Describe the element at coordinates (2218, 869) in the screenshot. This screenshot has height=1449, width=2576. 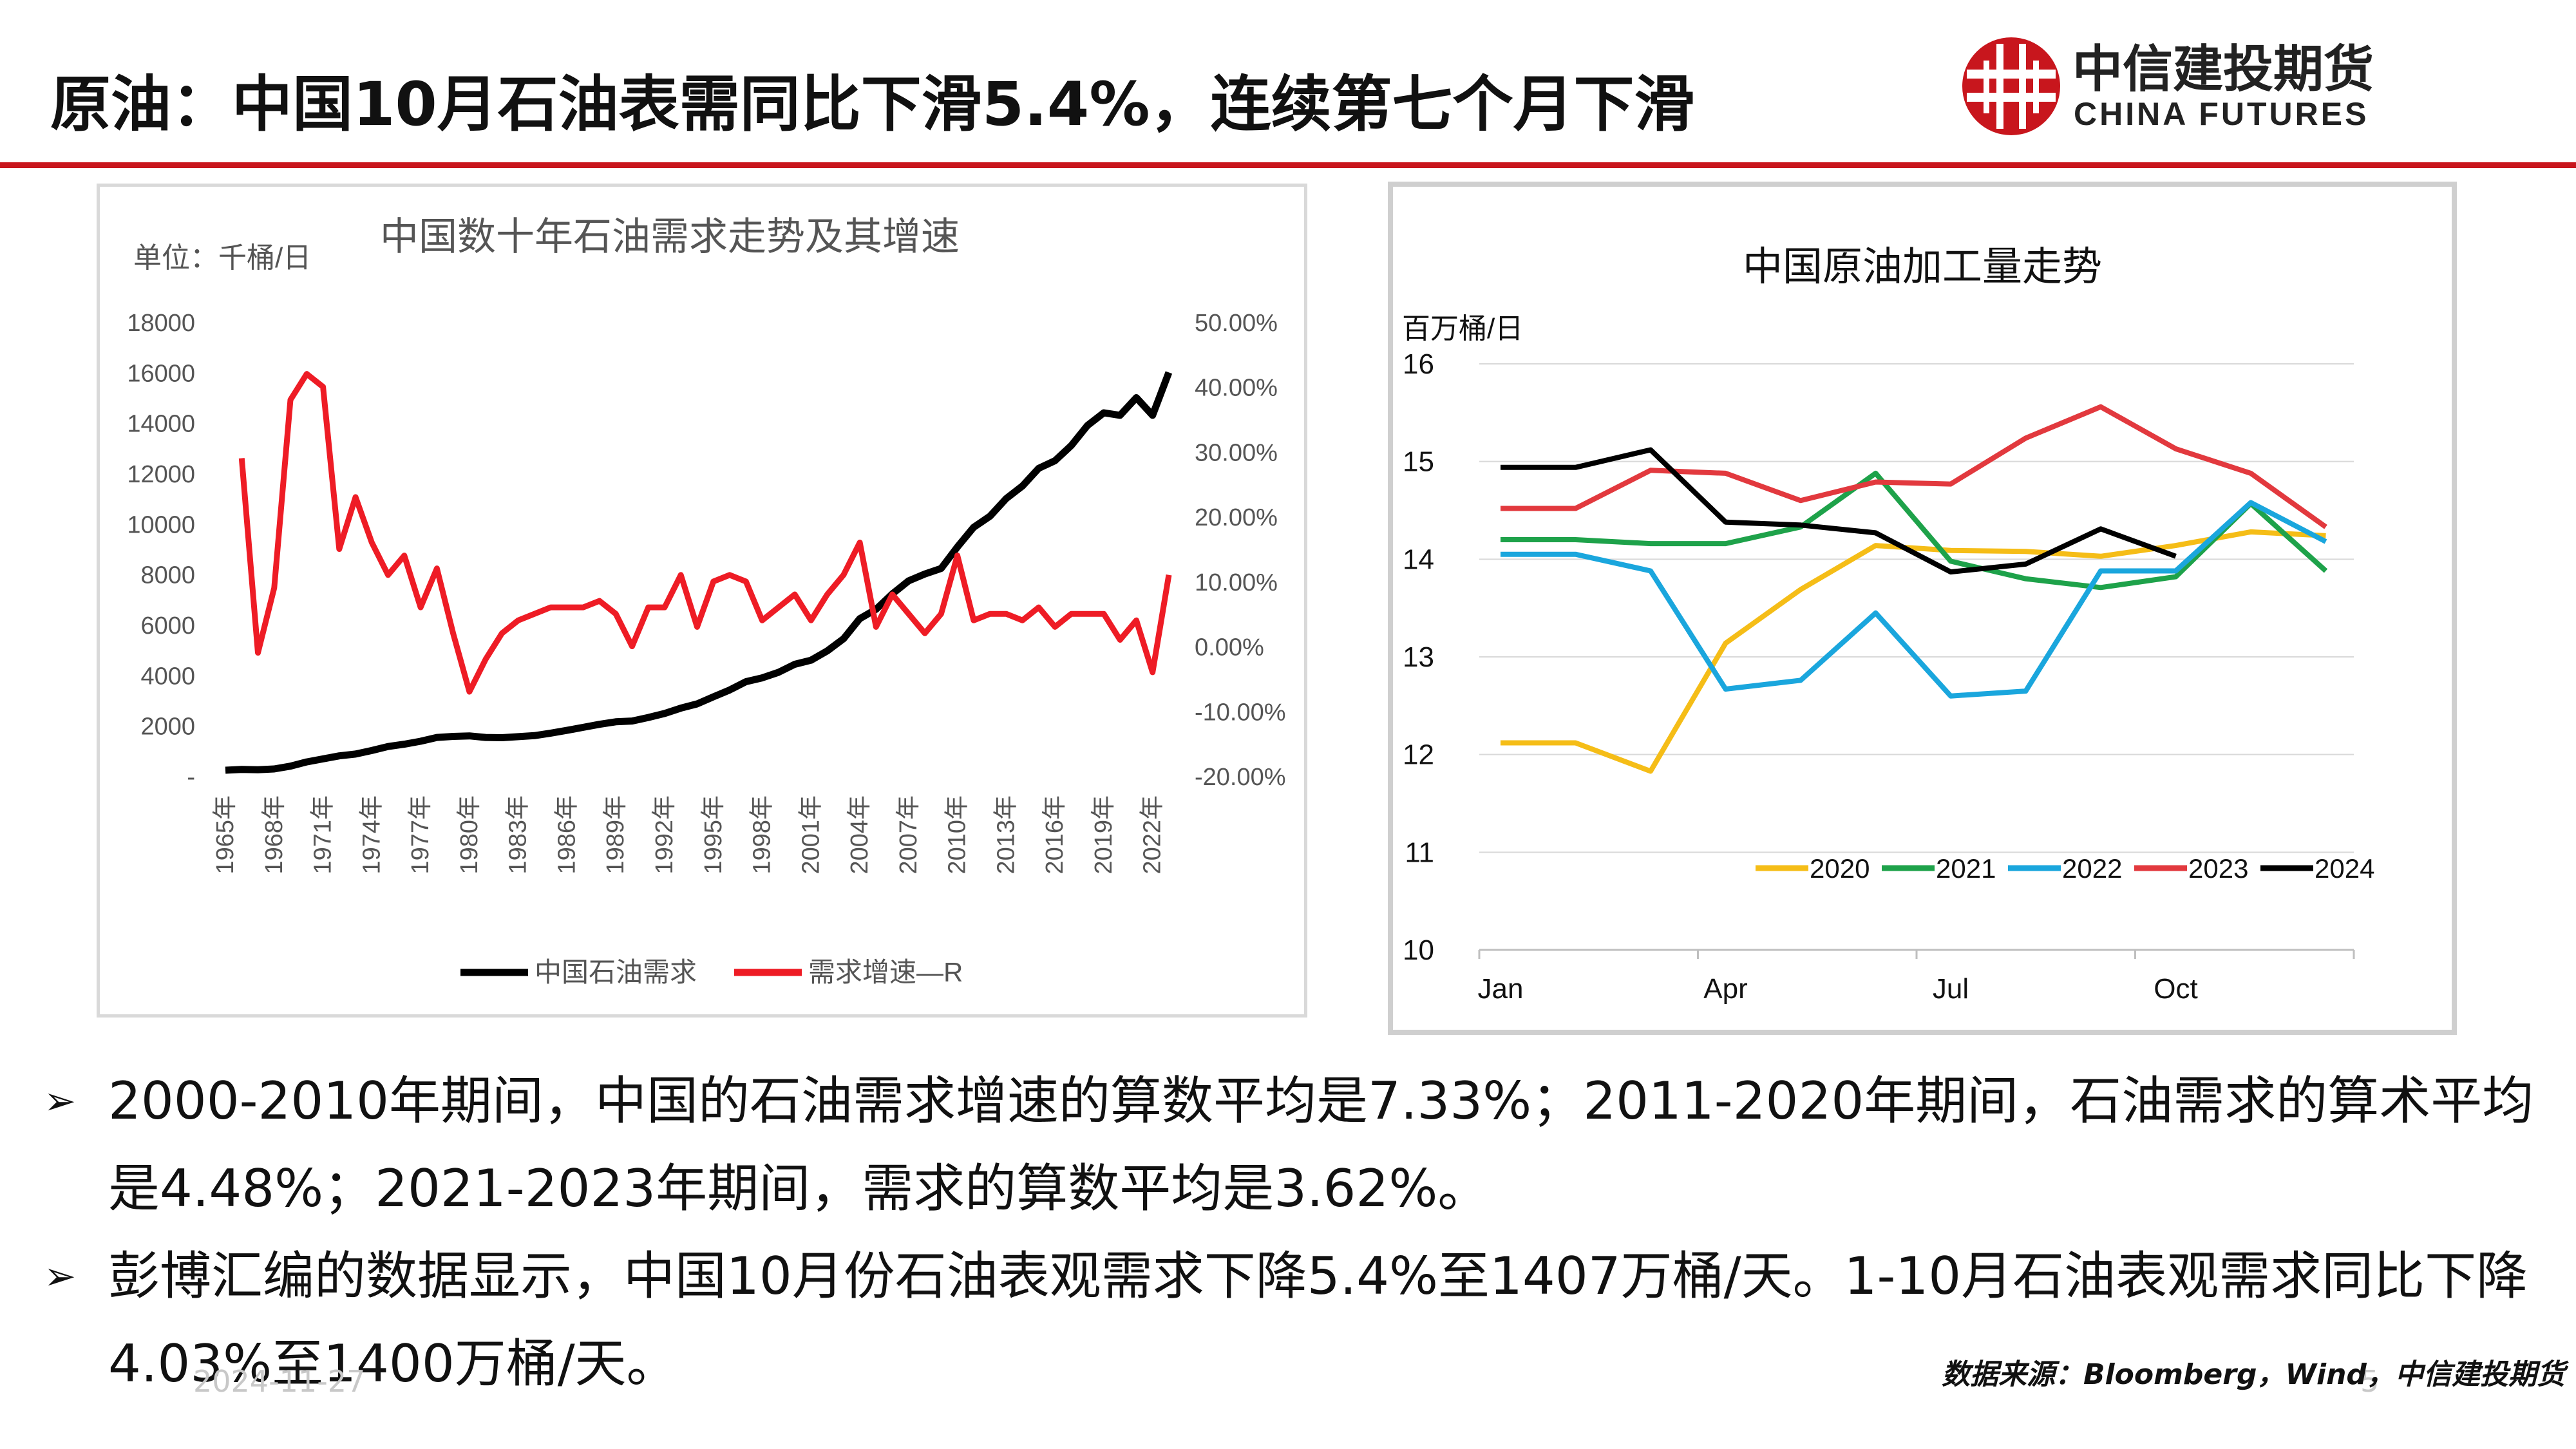
I see `legend-label: 2023` at that location.